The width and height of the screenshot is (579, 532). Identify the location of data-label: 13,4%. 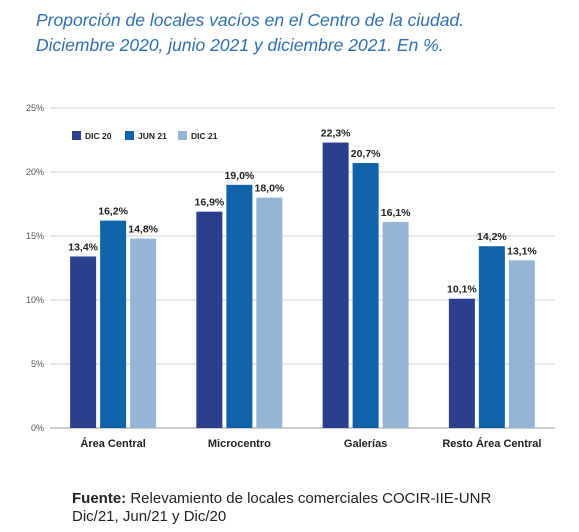
(83, 247).